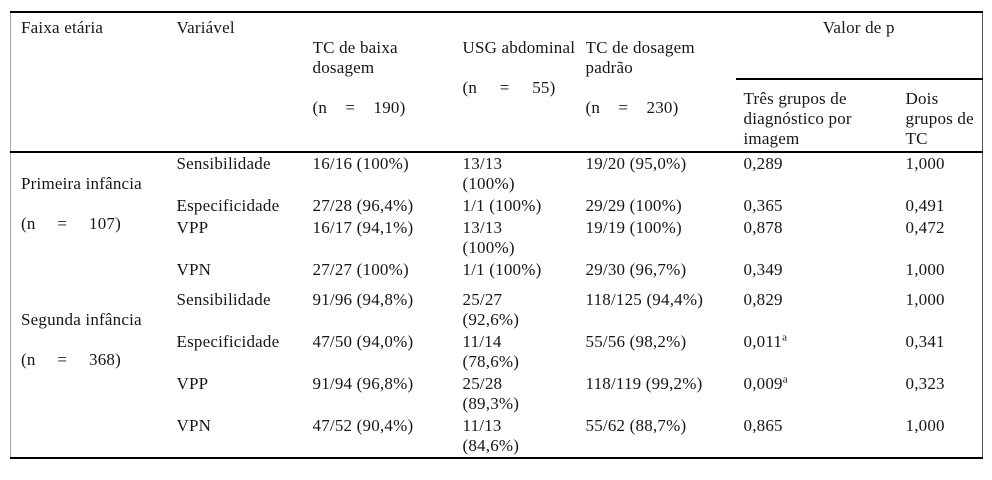 This screenshot has height=480, width=992. Describe the element at coordinates (519, 47) in the screenshot. I see `col-header-usg-title: USG abdominal` at that location.